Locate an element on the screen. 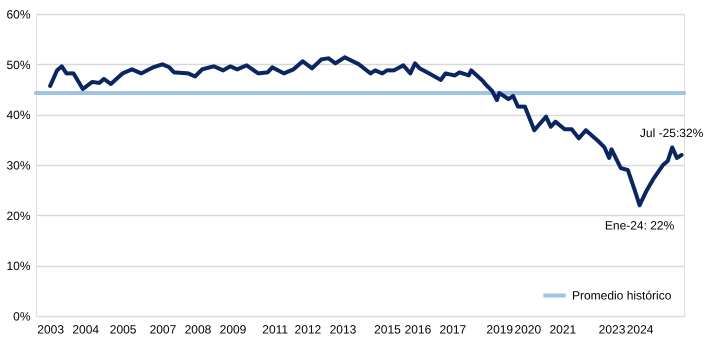  x-tick-label: 2013 is located at coordinates (343, 329).